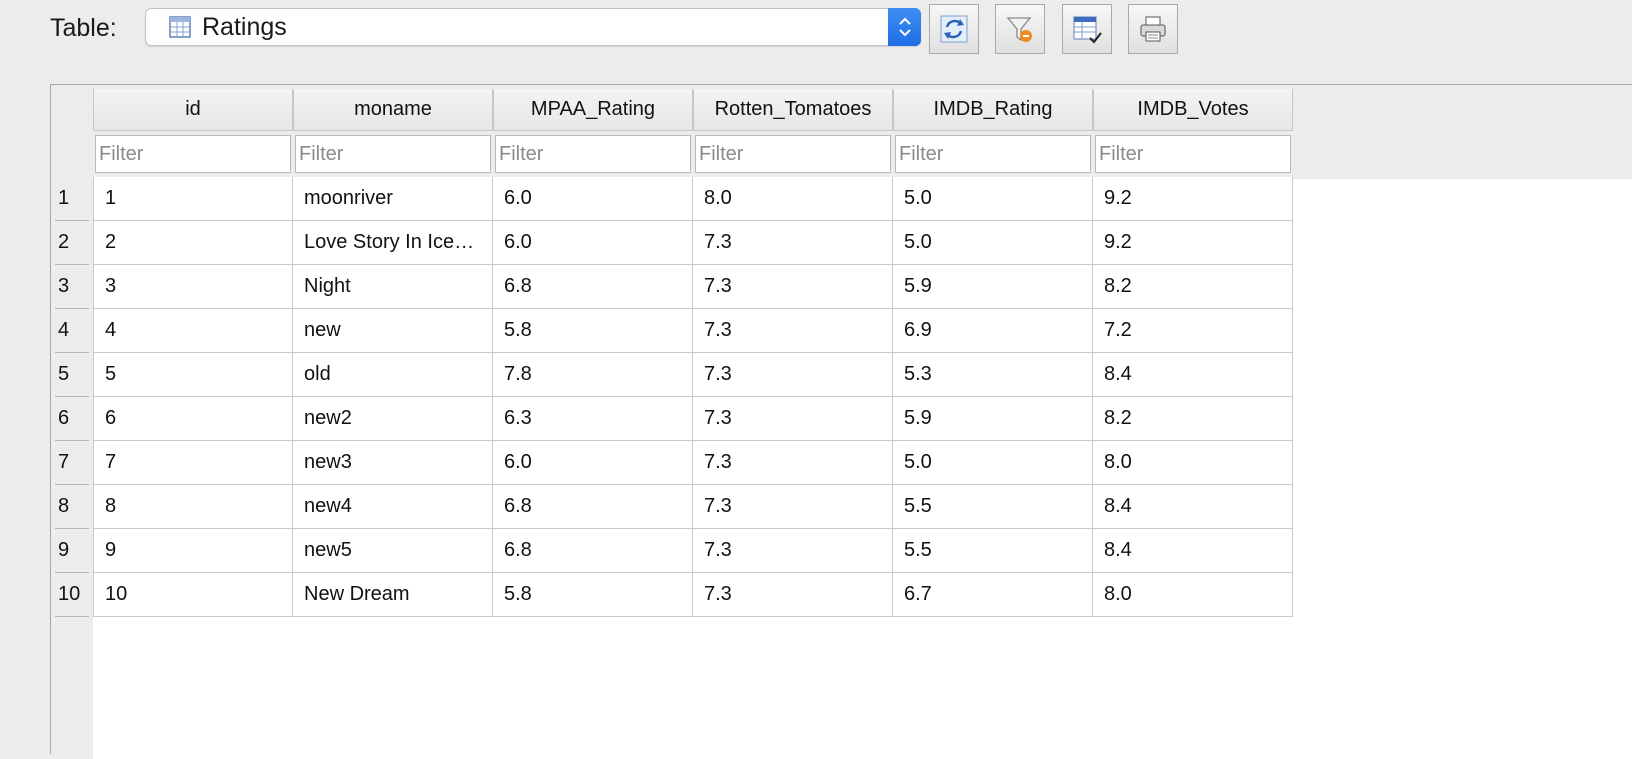  I want to click on filter-input-imdb_rating, so click(993, 154).